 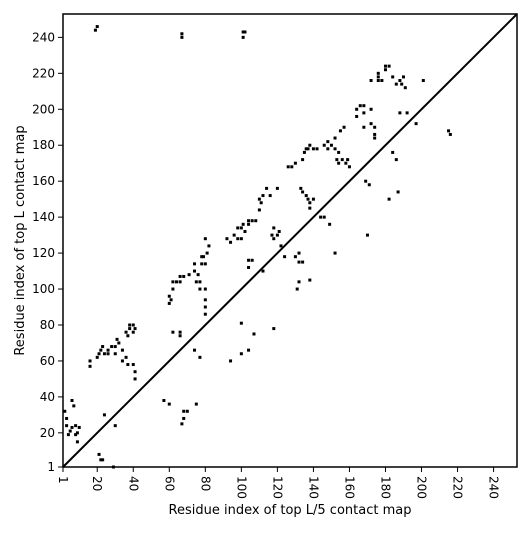 What do you see at coordinates (47, 325) in the screenshot?
I see `y-tick-label: 80` at bounding box center [47, 325].